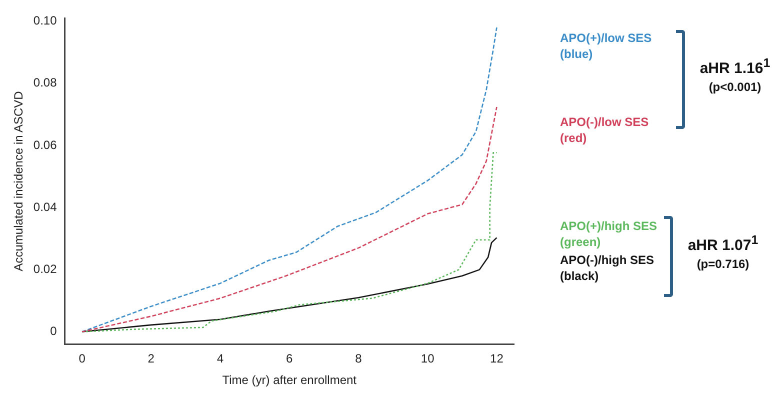 The width and height of the screenshot is (772, 400). I want to click on x-tick-label: 12, so click(497, 359).